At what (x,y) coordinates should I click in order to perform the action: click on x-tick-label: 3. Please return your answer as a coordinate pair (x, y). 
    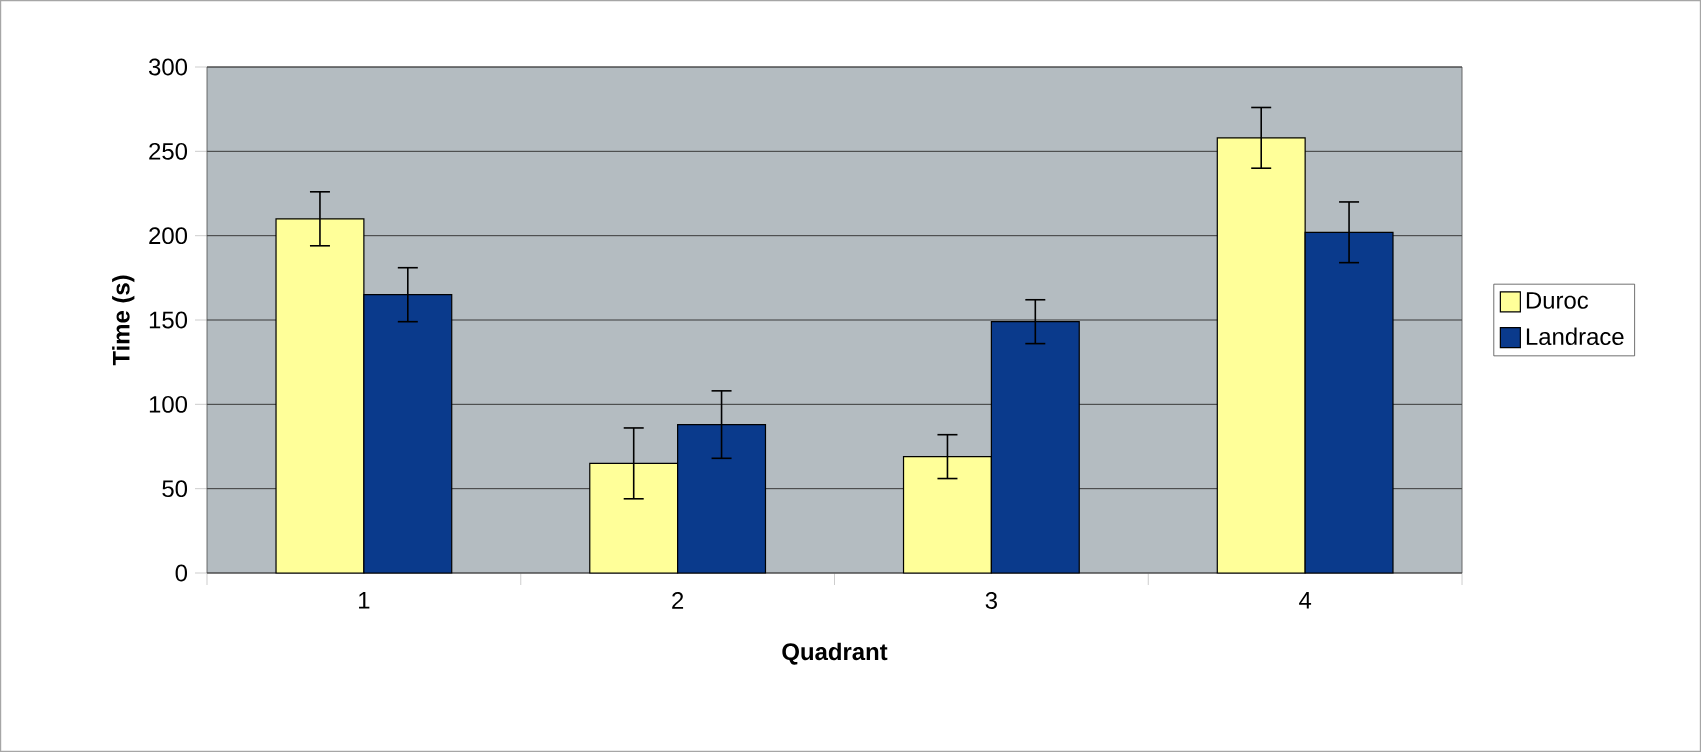
    Looking at the image, I should click on (991, 600).